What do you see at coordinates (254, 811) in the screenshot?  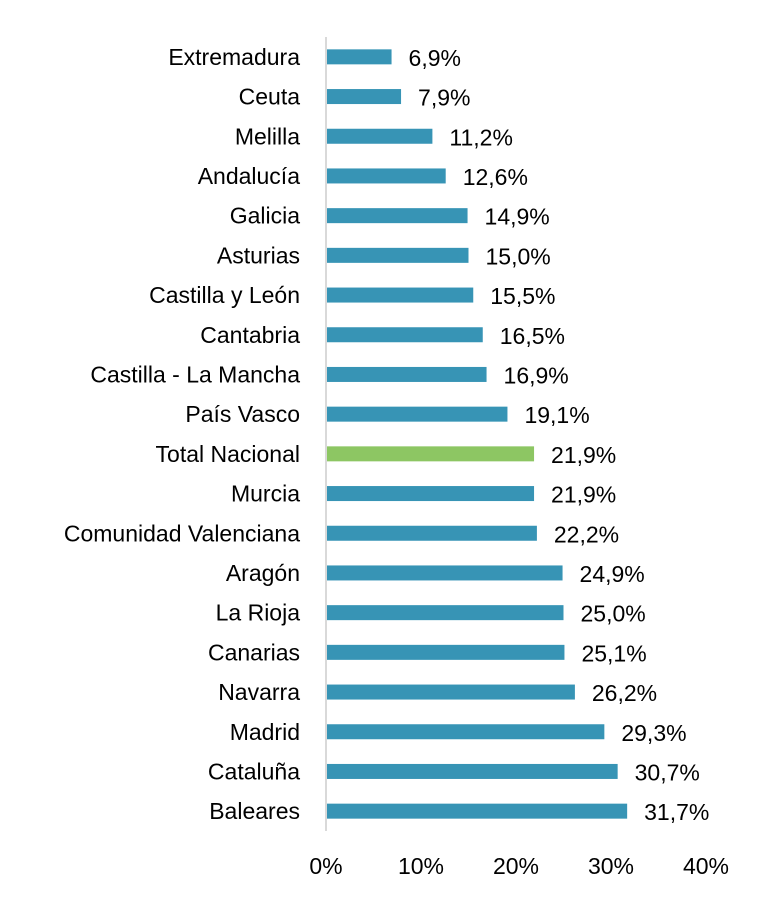 I see `category-label: Baleares` at bounding box center [254, 811].